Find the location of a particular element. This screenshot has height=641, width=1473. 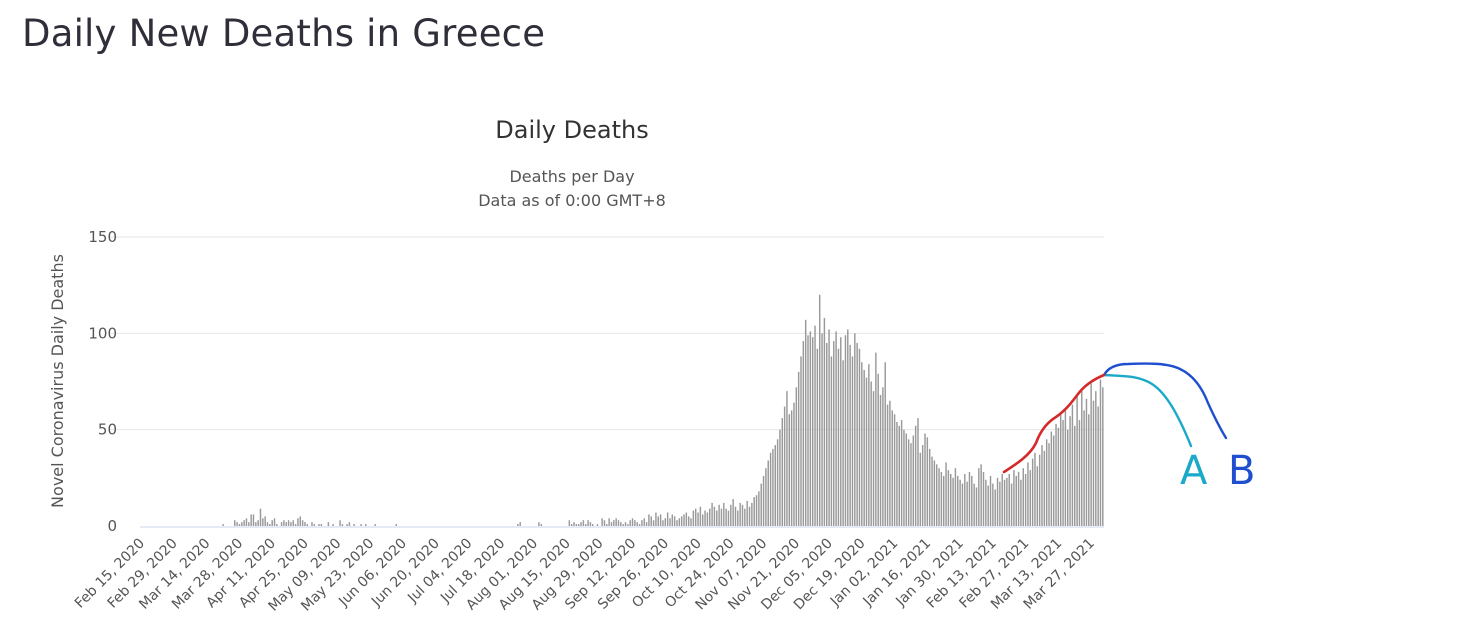

y-tick-label: 100 is located at coordinates (102, 333).